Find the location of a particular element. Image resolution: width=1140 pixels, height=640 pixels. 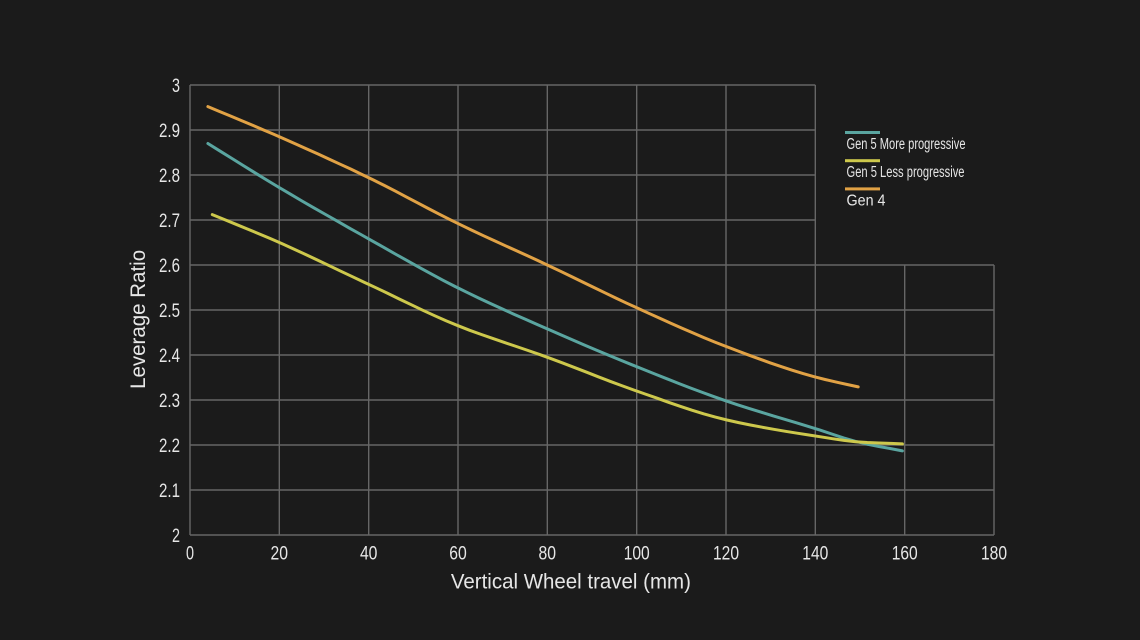

svg-text: 2.2 is located at coordinates (169, 446).